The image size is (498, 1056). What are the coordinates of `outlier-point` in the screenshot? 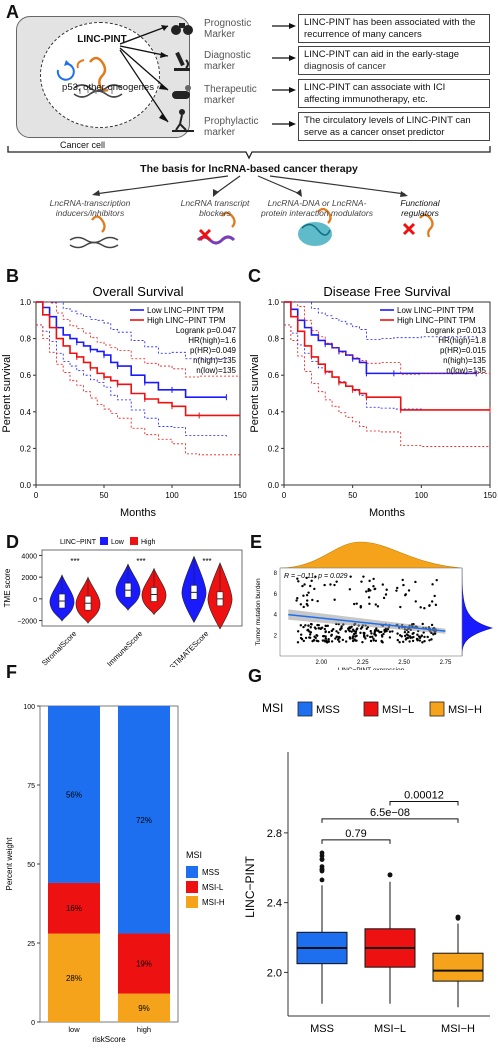 It's located at (322, 880).